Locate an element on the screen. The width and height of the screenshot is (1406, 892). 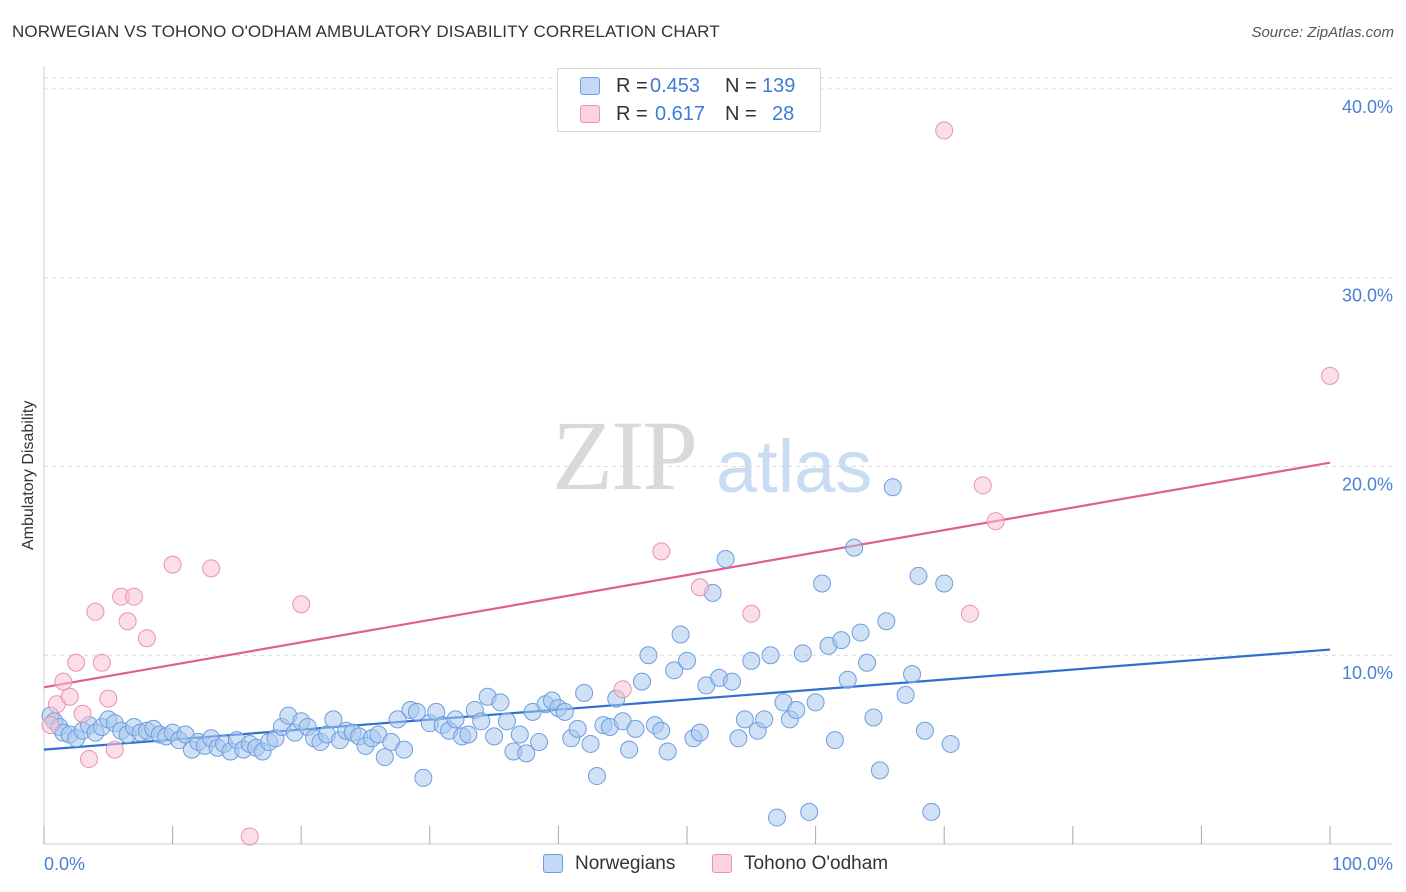
stats-row-norwegians: R = 0.453 N = 139 is located at coordinates (689, 87).